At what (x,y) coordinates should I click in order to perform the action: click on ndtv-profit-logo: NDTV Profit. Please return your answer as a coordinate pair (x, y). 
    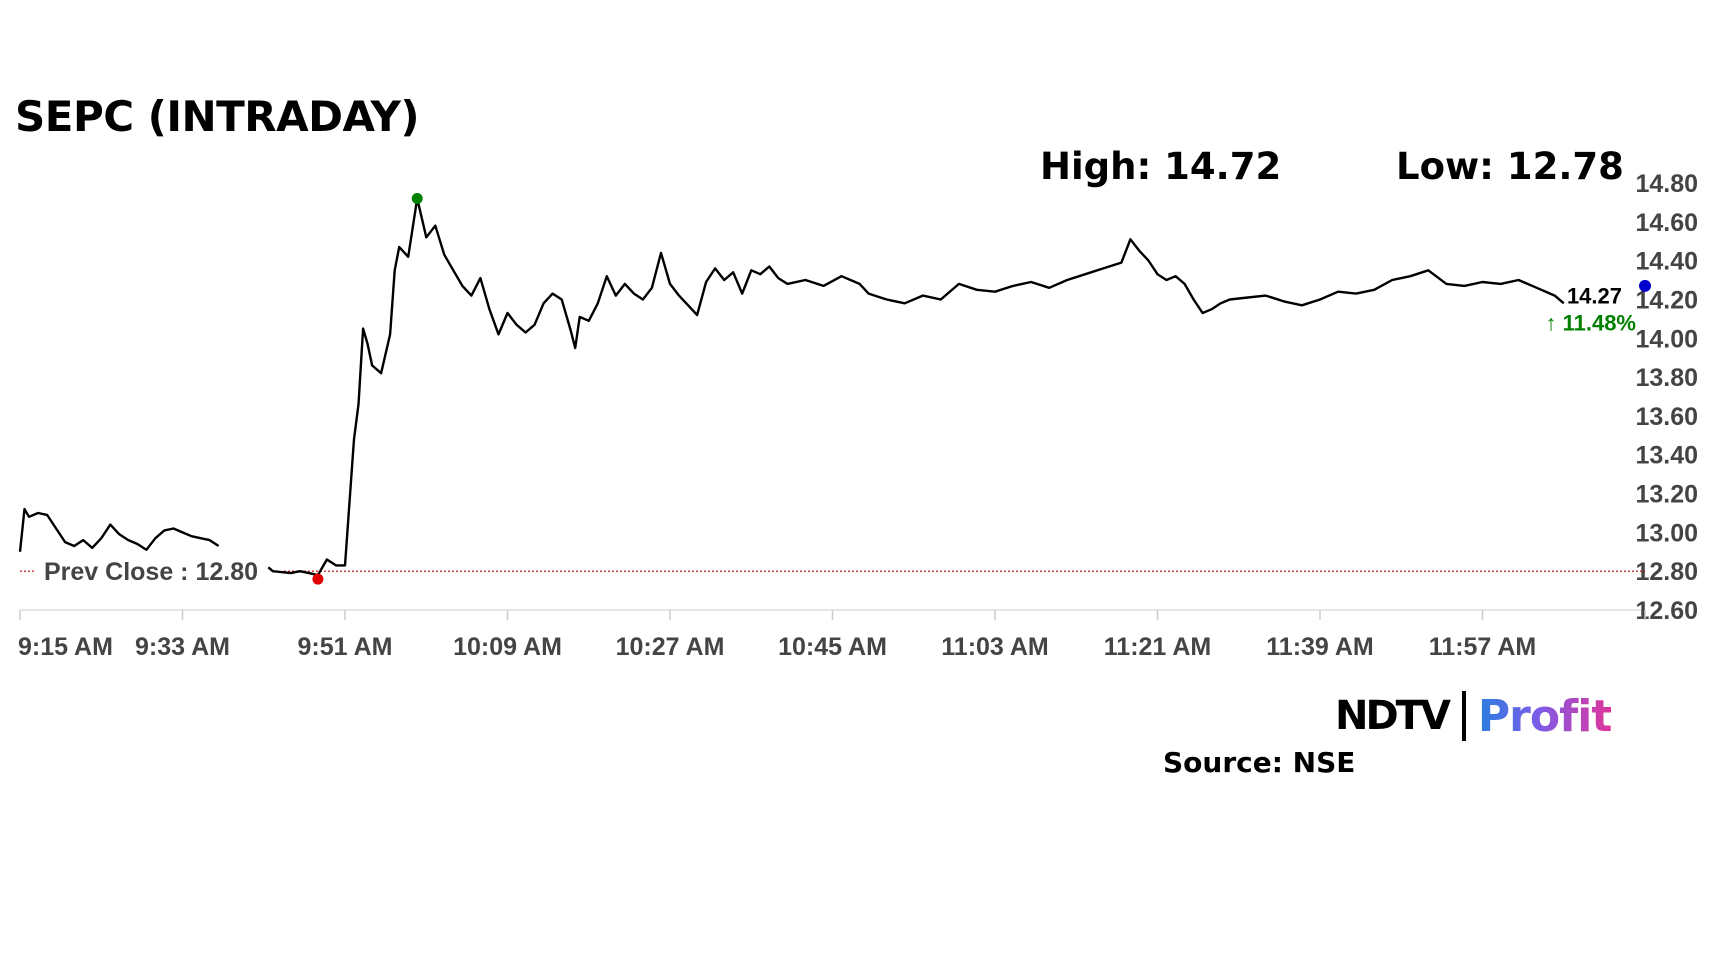
    Looking at the image, I should click on (1473, 716).